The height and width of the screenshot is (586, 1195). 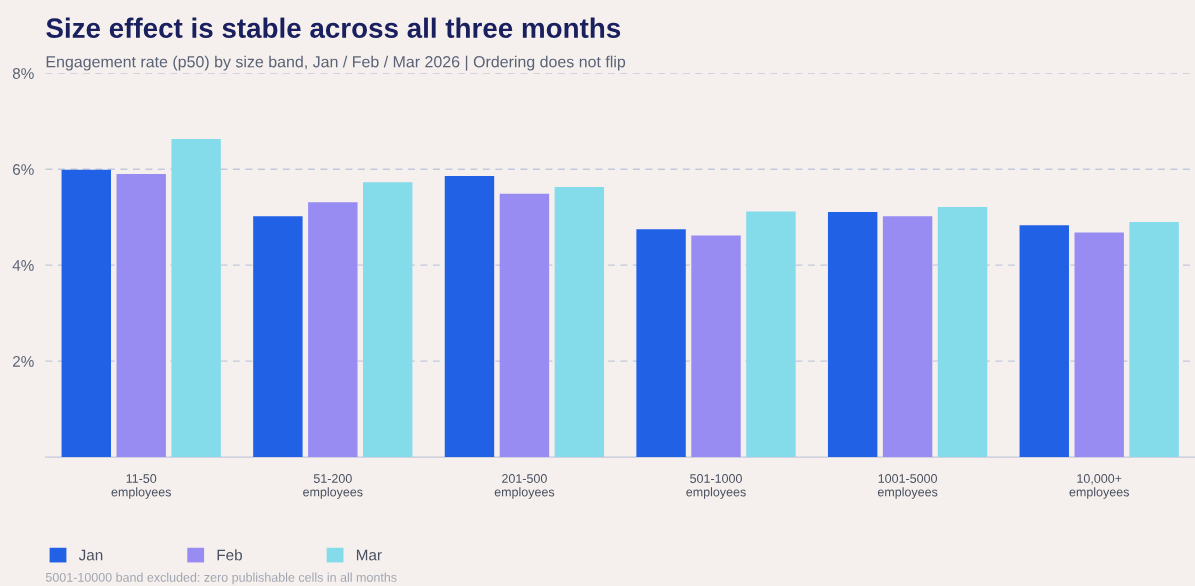 What do you see at coordinates (333, 27) in the screenshot?
I see `chart-title: Size effect is stable across all three months` at bounding box center [333, 27].